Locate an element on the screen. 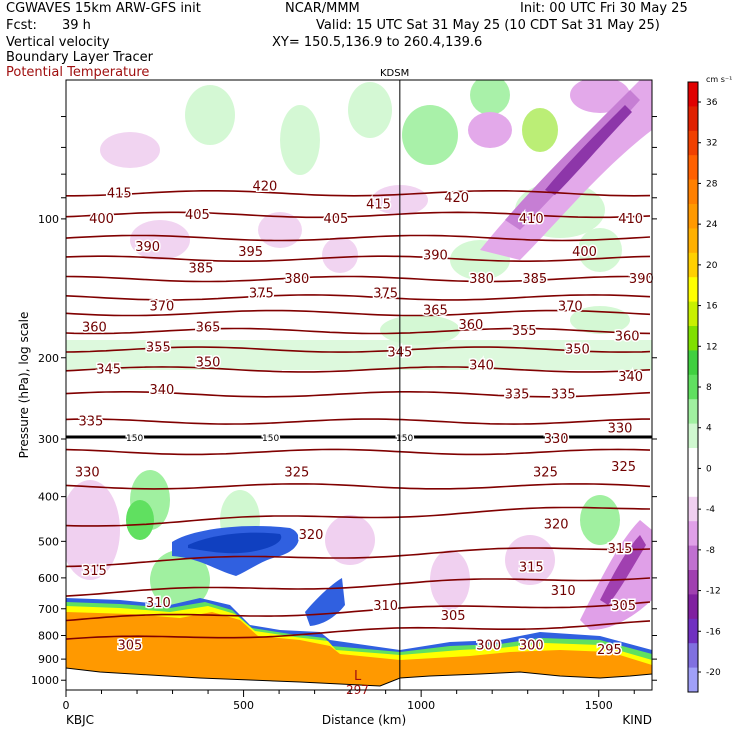 Image resolution: width=740 pixels, height=740 pixels. y-tick-label: 1000 is located at coordinates (45, 680).